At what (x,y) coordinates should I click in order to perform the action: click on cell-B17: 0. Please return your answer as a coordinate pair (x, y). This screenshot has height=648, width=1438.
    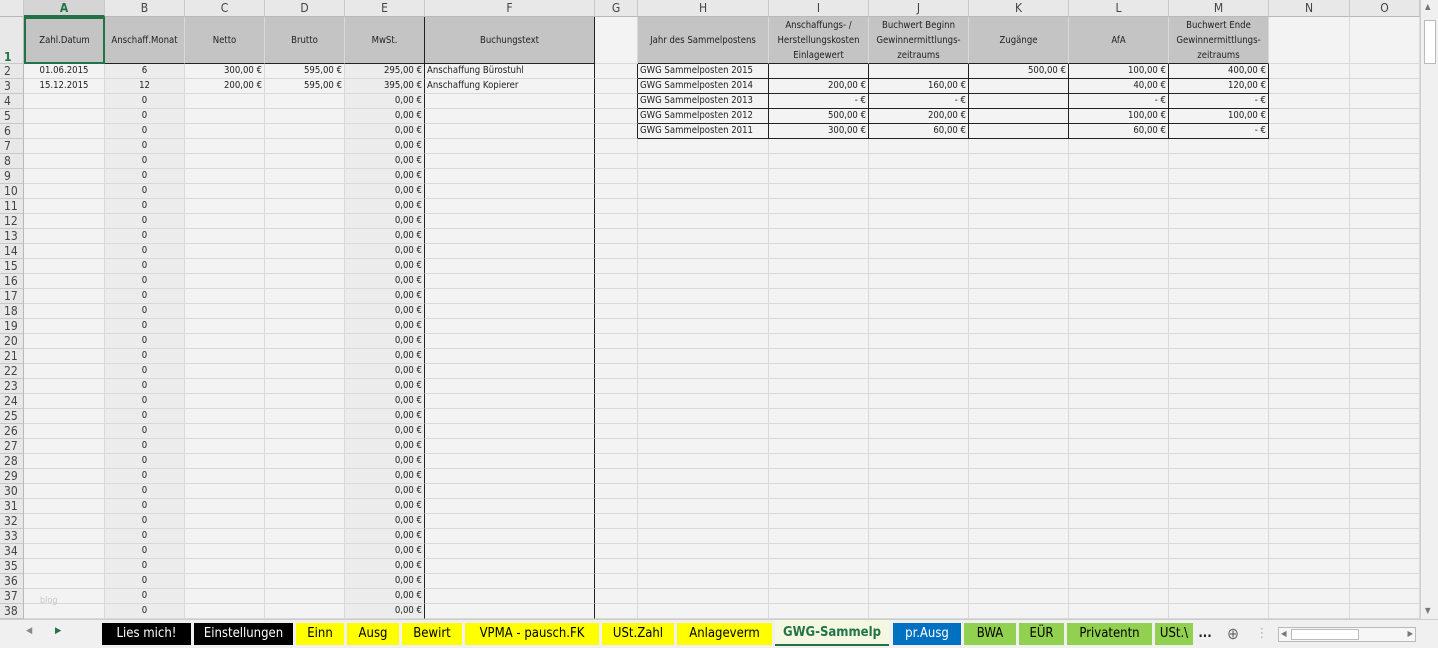
    Looking at the image, I should click on (145, 296).